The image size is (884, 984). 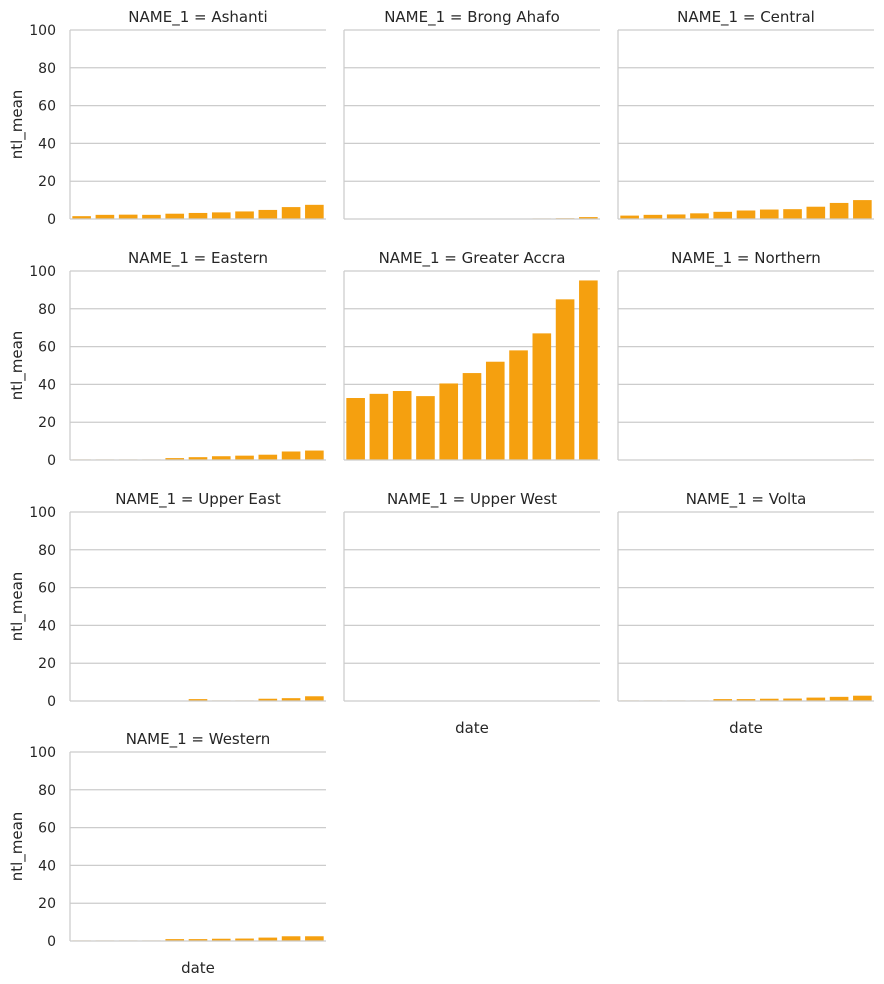 I want to click on facet-title: NAME_1 = Volta, so click(x=746, y=499).